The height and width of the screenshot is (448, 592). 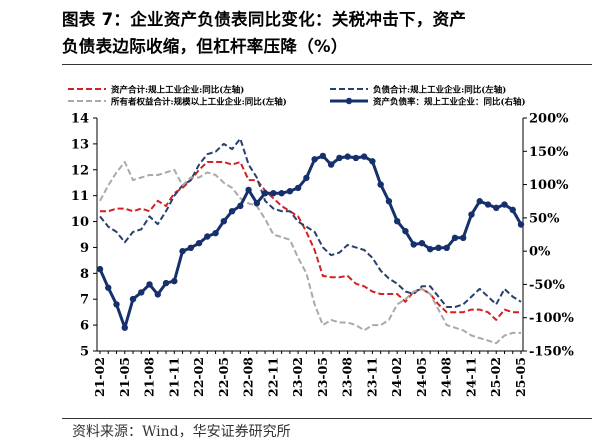 What do you see at coordinates (80, 170) in the screenshot?
I see `left-axis-tick-label: 12` at bounding box center [80, 170].